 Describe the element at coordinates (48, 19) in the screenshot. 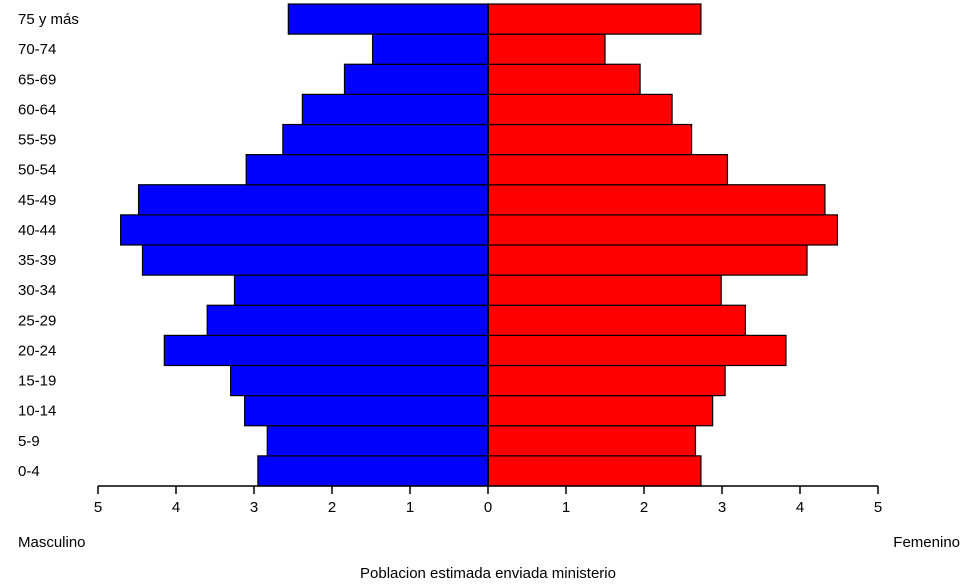

I see `category-label: 75 y más` at that location.